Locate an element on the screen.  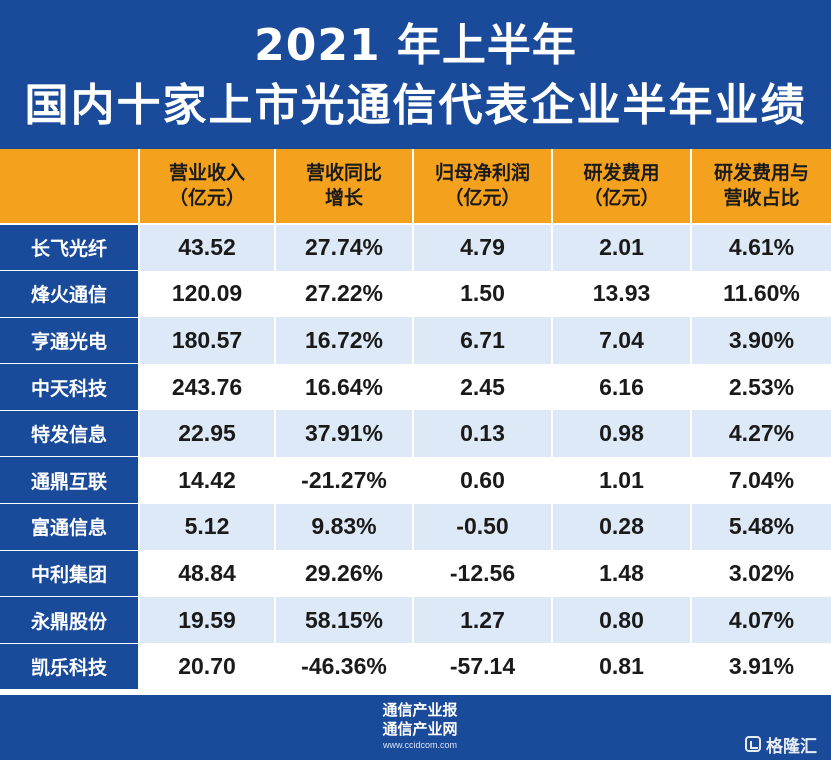
rd-expense-cell: 1.48 is located at coordinates (622, 573).